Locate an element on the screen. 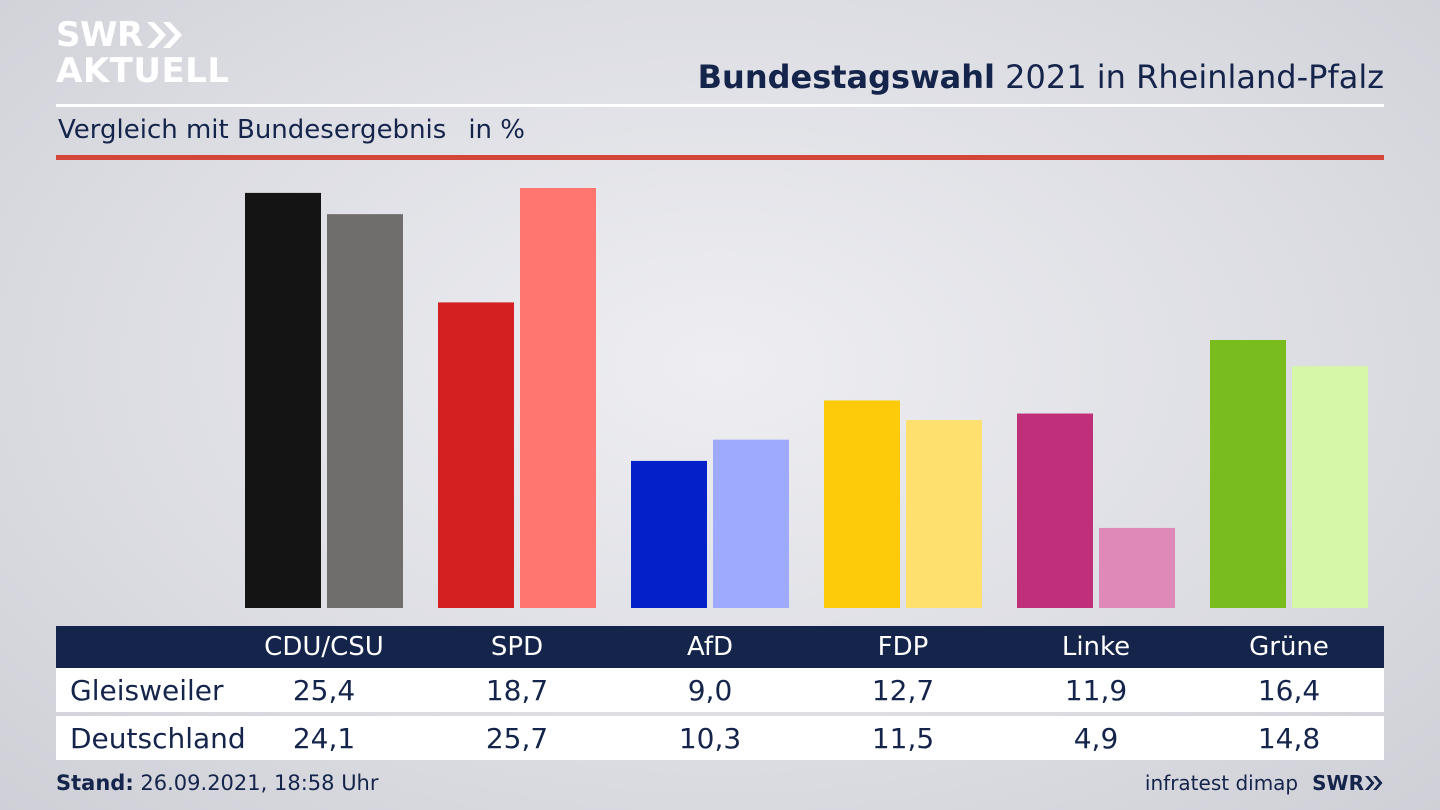 The height and width of the screenshot is (810, 1440). swr-brand-text: SWR is located at coordinates (1338, 783).